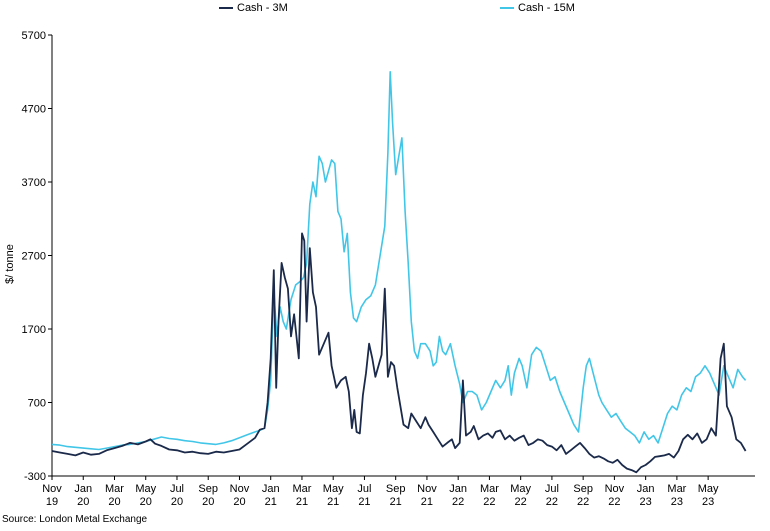  I want to click on y-tick-label: 1700, so click(34, 330).